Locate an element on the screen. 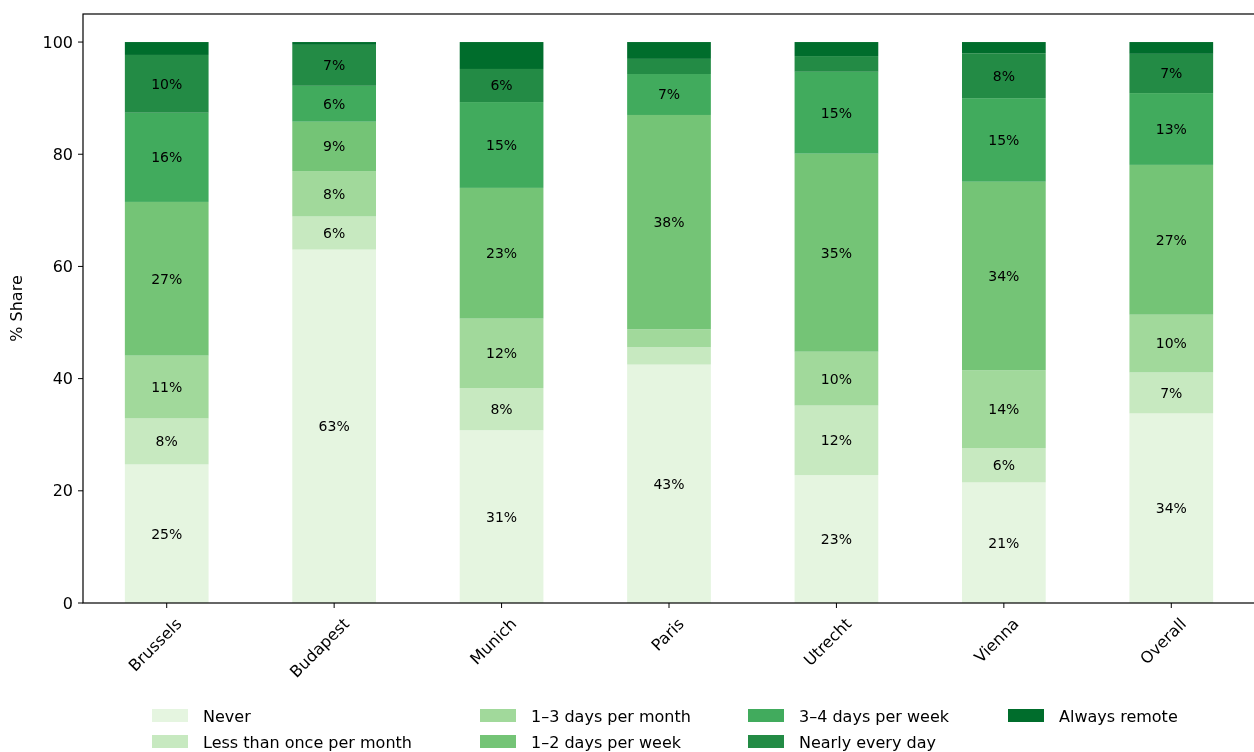  legend-label: Less than once per month is located at coordinates (307, 742).